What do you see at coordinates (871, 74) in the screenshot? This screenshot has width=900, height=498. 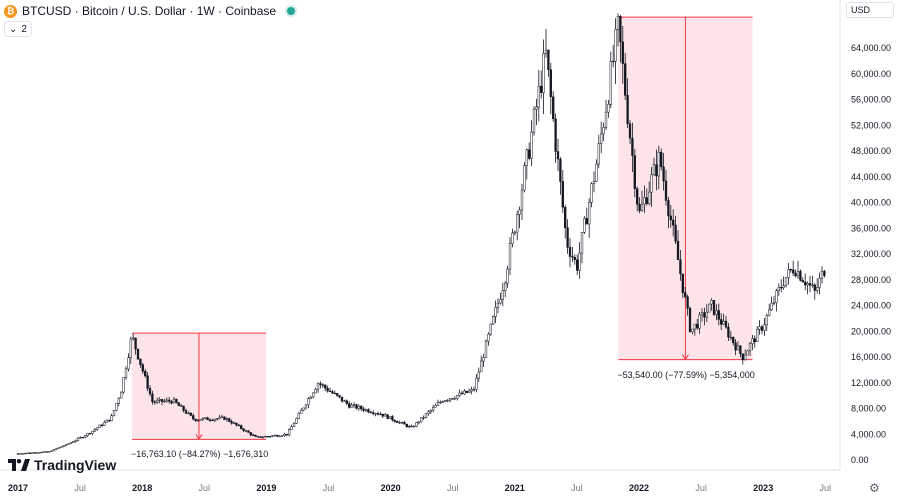 I see `y-tick-label: 60,000.00` at bounding box center [871, 74].